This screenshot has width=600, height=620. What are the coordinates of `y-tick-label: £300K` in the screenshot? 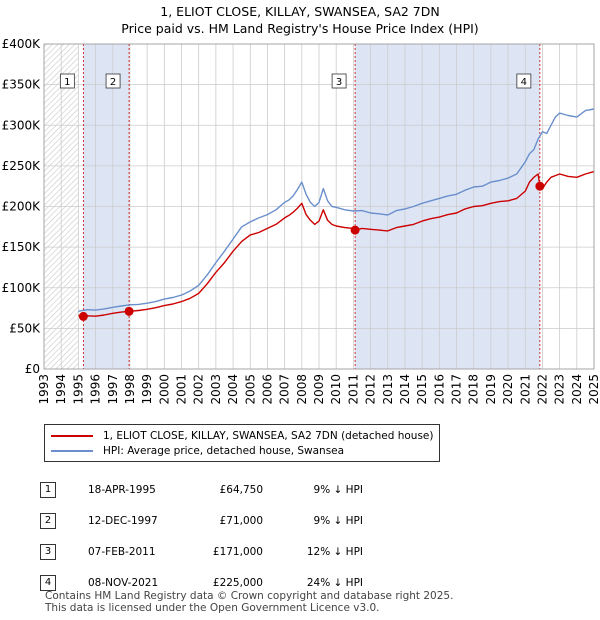 It's located at (22, 125).